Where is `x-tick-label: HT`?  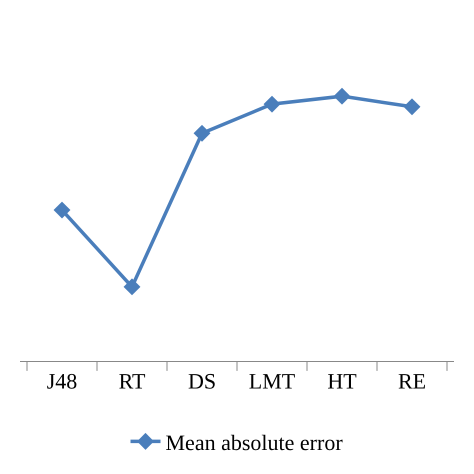 x-tick-label: HT is located at coordinates (342, 381).